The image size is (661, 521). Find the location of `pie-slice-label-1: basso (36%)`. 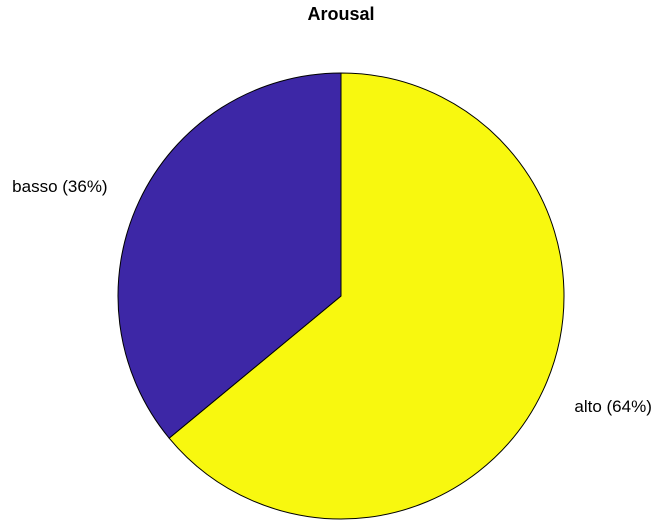

pie-slice-label-1: basso (36%) is located at coordinates (59, 186).